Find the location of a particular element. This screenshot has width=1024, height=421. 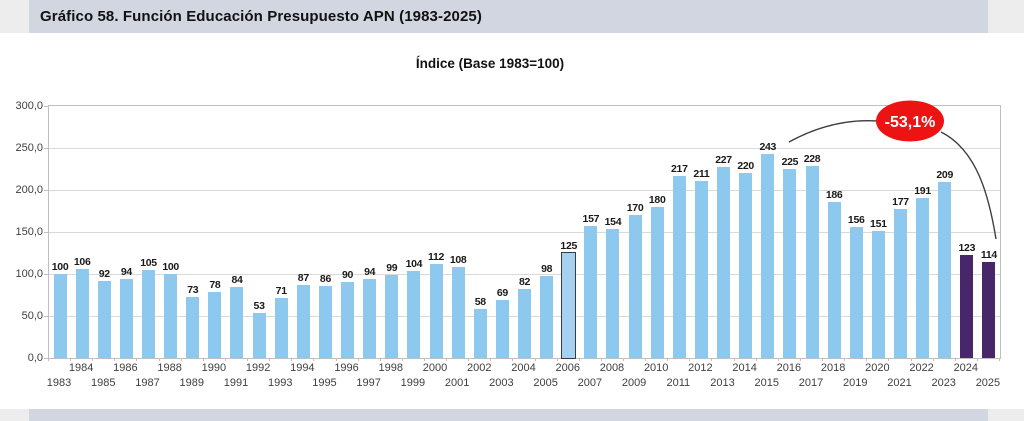

x-axis-label-2001: 2001 is located at coordinates (457, 383).